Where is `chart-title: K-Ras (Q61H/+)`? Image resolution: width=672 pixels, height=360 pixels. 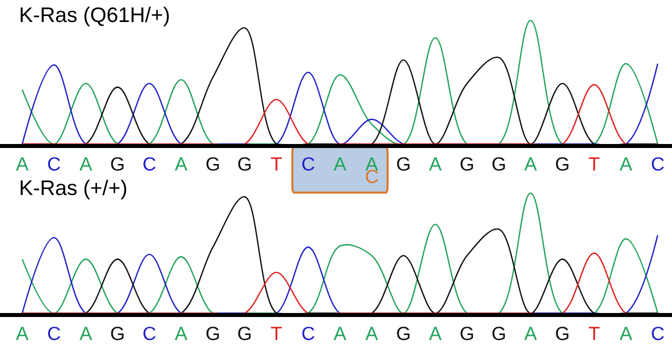 chart-title: K-Ras (Q61H/+) is located at coordinates (94, 15).